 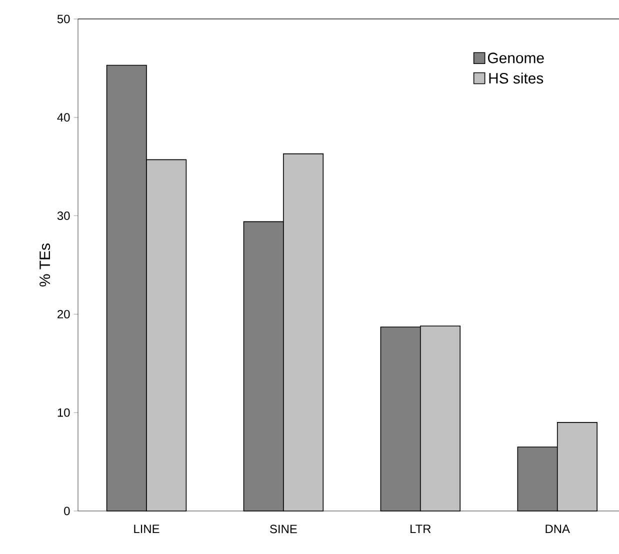 I want to click on legend-label: Genome, so click(x=516, y=58).